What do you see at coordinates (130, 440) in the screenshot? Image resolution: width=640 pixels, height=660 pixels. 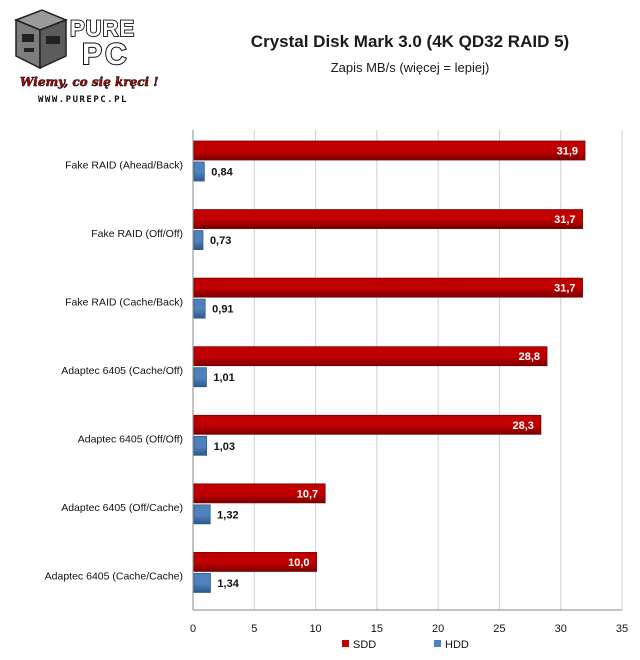 I see `category-label: Adaptec 6405 (Off/Off)` at bounding box center [130, 440].